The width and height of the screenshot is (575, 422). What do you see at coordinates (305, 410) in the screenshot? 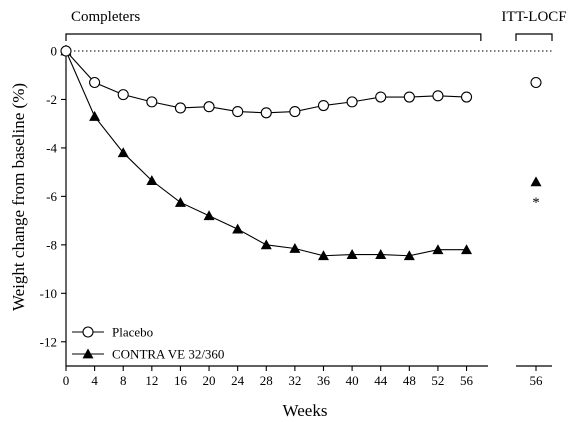
I see `x-axis-title: Weeks` at bounding box center [305, 410].